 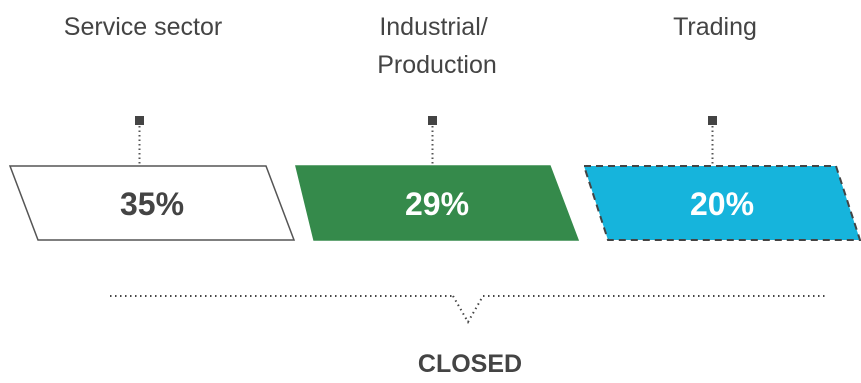 I want to click on closing-bracket, so click(x=469, y=310).